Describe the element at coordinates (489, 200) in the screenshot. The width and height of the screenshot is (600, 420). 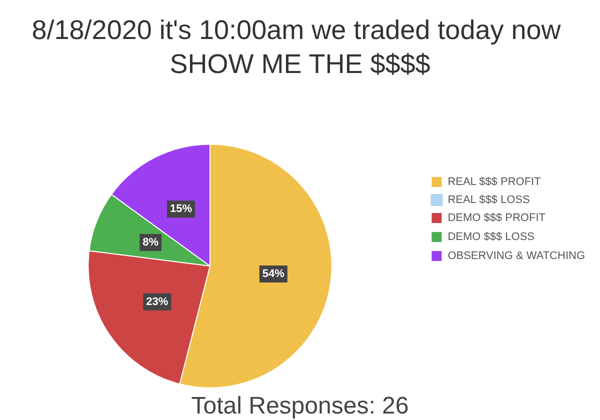
I see `legend-label: REAL $$$ LOSS` at that location.